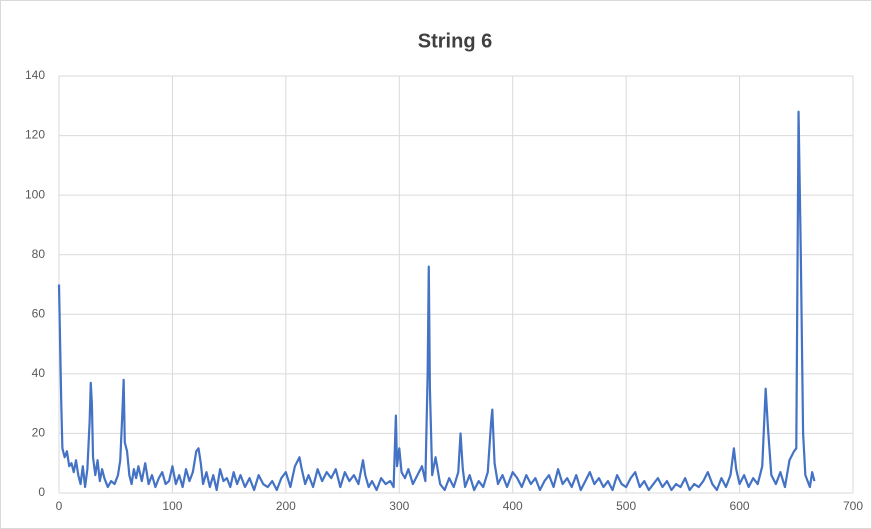  Describe the element at coordinates (286, 506) in the screenshot. I see `x-tick-label: 200` at that location.